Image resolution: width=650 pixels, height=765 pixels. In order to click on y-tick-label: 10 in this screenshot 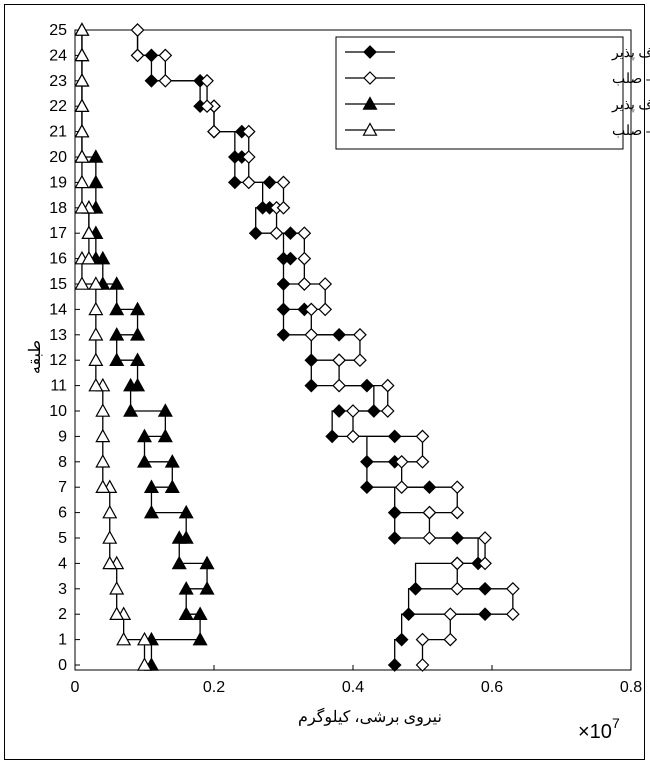, I will do `click(58, 411)`.